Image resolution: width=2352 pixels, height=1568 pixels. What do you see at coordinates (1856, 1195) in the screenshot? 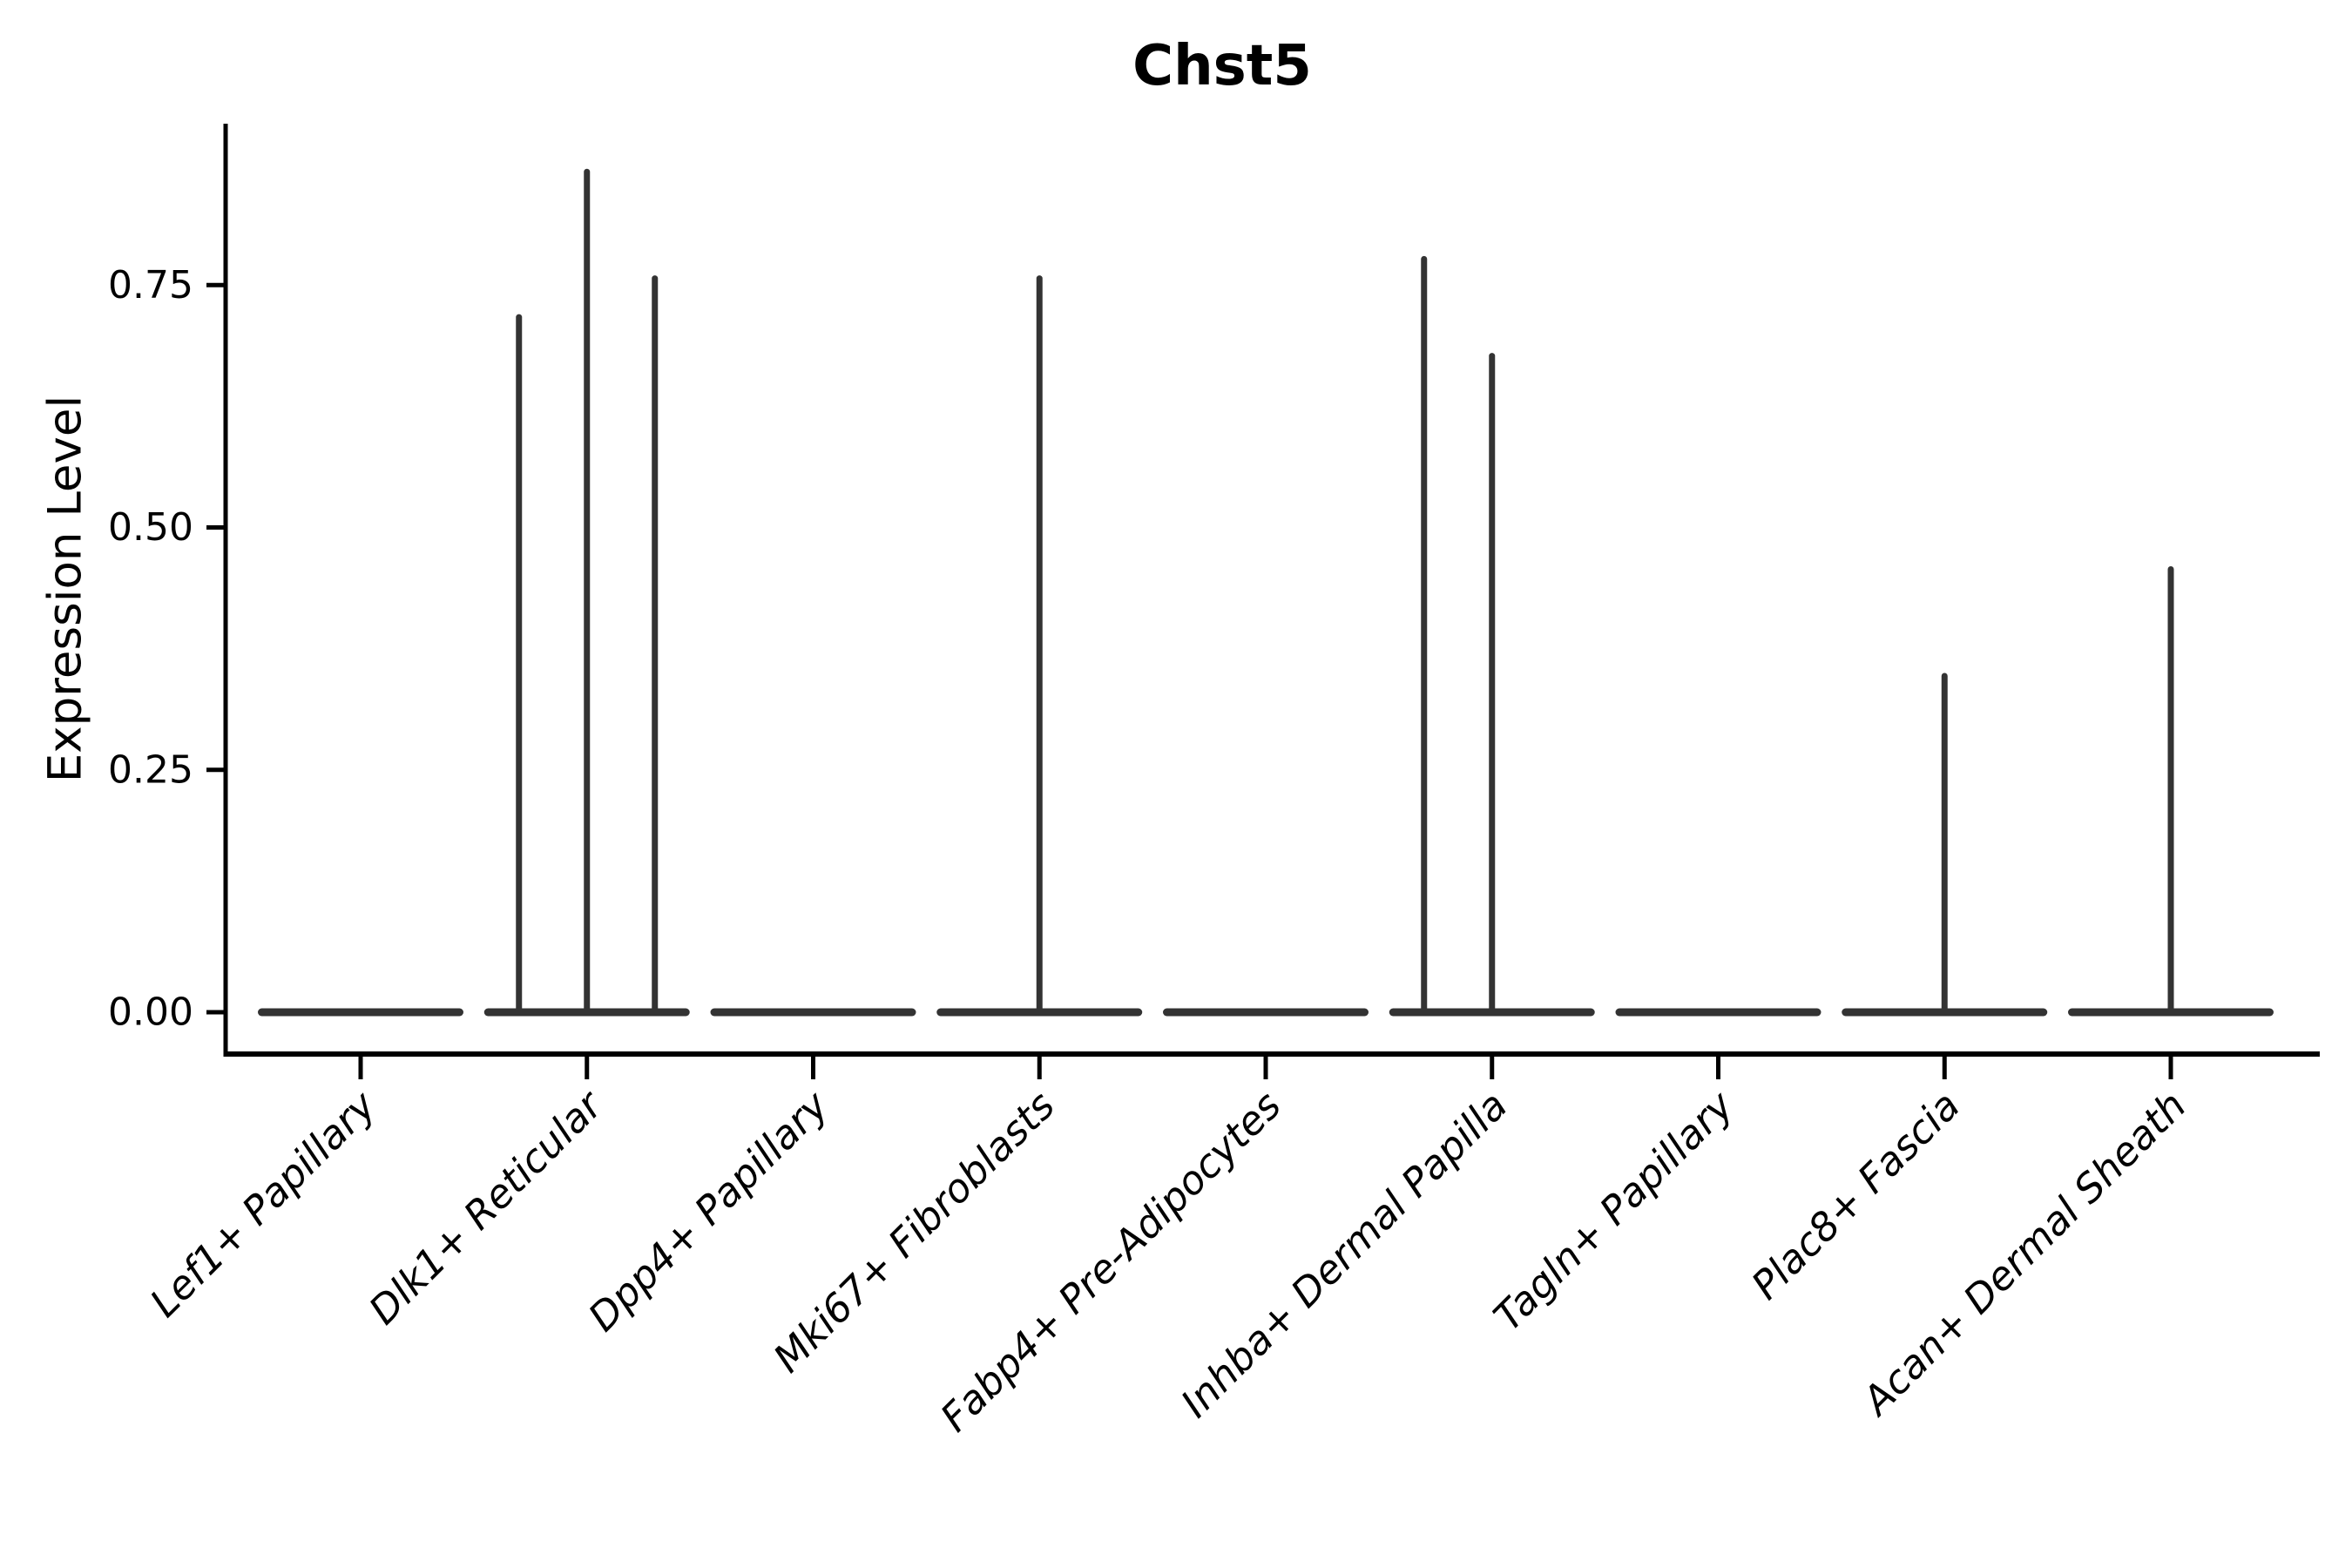
I see `x-tick-label: Plac8+ Fascia` at bounding box center [1856, 1195].